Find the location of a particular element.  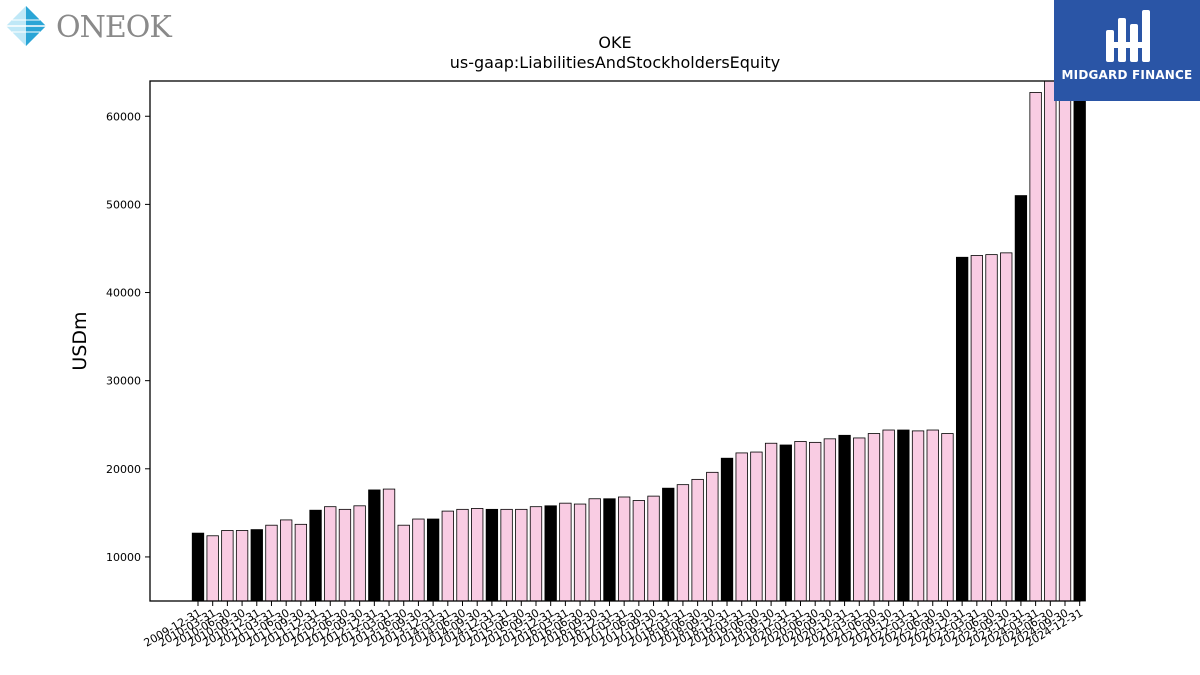

oneok-logo: ONEOK is located at coordinates (88, 27).